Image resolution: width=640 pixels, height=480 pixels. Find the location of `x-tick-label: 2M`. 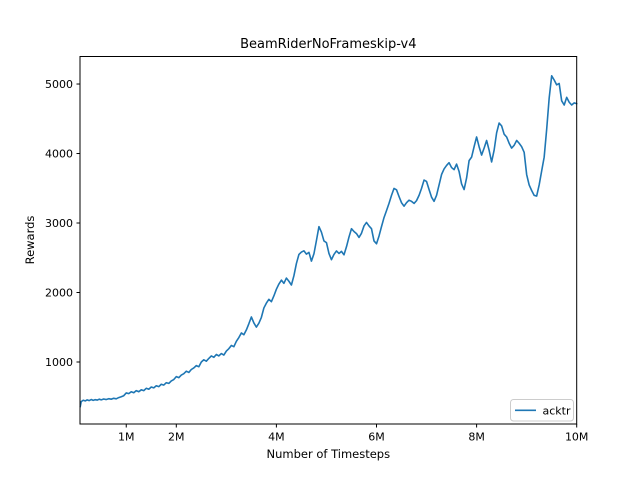

x-tick-label: 2M is located at coordinates (176, 437).